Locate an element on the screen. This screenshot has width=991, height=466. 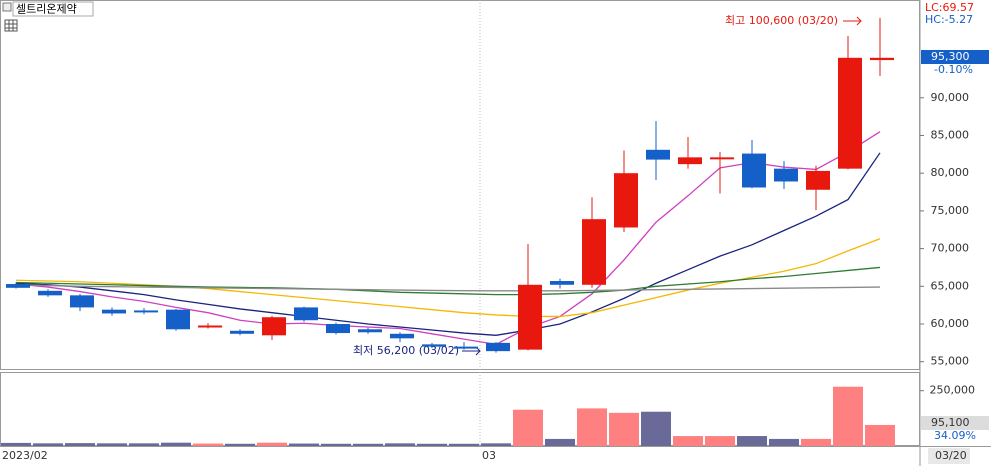
y-tick-label: 90,000 is located at coordinates (950, 97).